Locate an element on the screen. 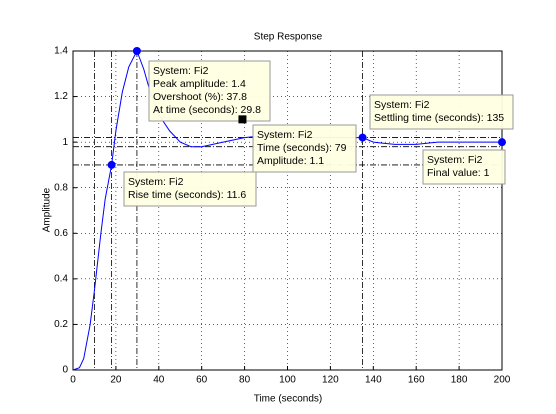  x-tick-label: 80 is located at coordinates (245, 380).